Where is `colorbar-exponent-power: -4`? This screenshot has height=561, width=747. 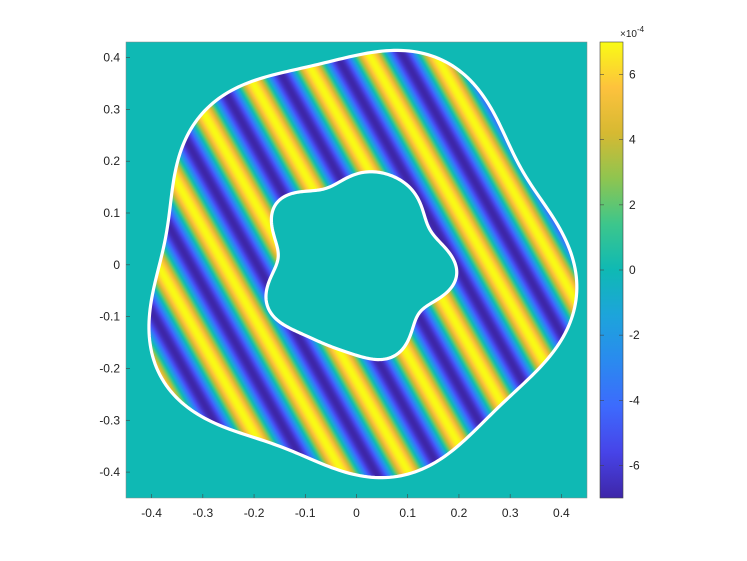 colorbar-exponent-power: -4 is located at coordinates (641, 29).